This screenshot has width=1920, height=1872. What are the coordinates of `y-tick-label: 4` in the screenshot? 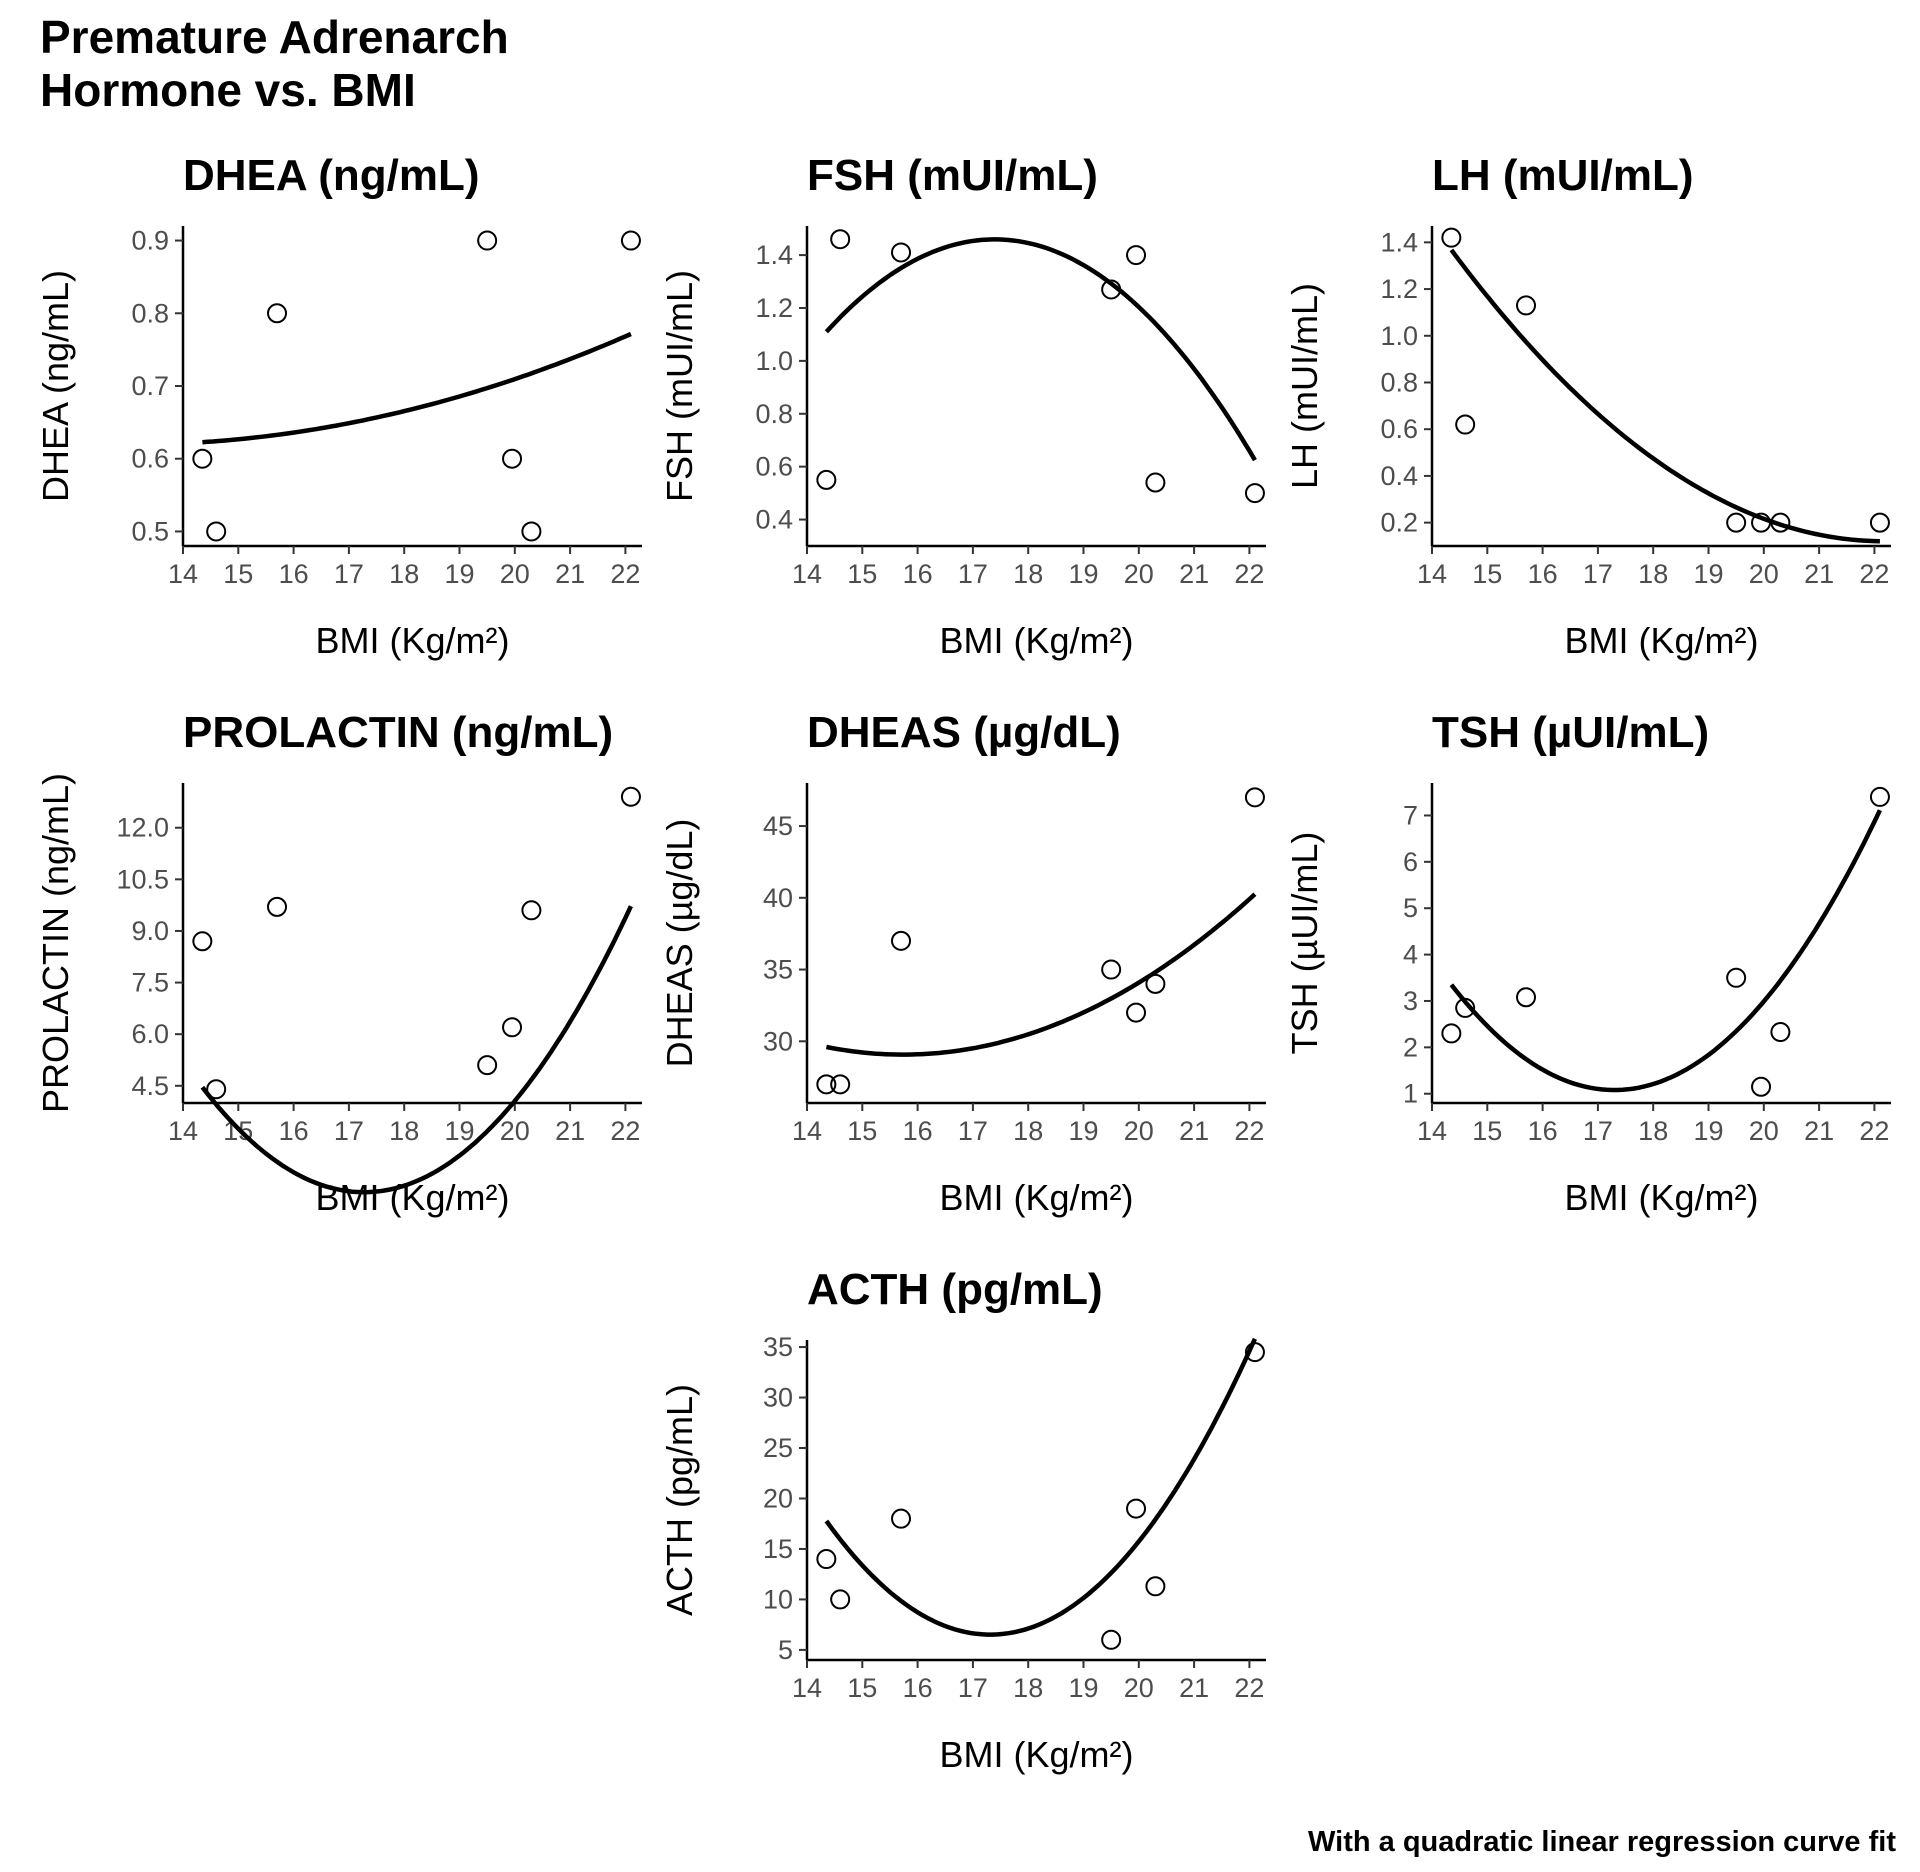 It's located at (1410, 955).